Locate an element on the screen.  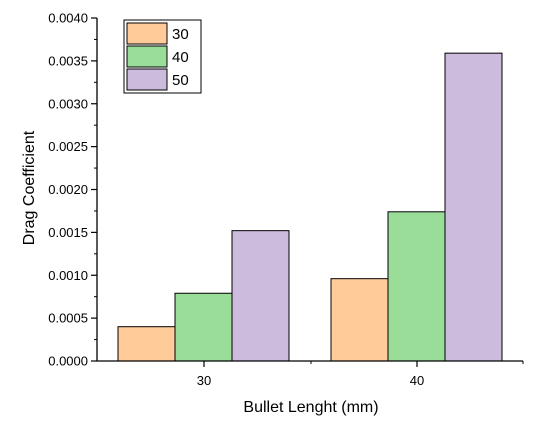
y-tick-label: 0.0010 is located at coordinates (68, 275).